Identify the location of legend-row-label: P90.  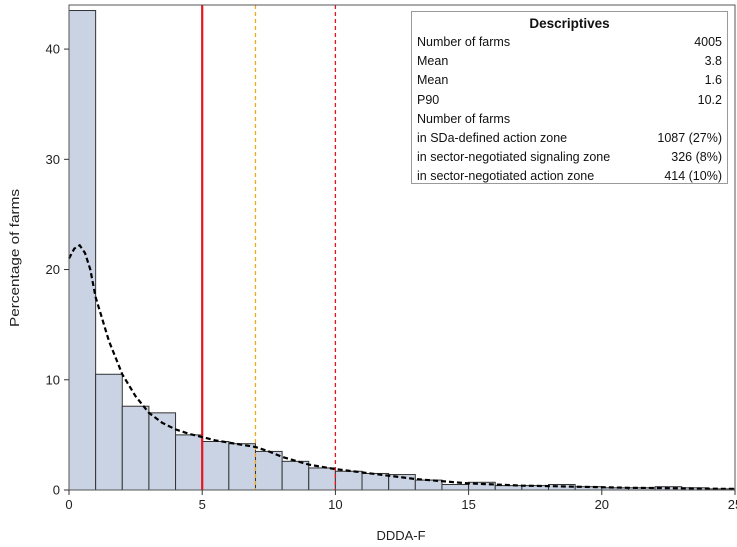
(428, 99).